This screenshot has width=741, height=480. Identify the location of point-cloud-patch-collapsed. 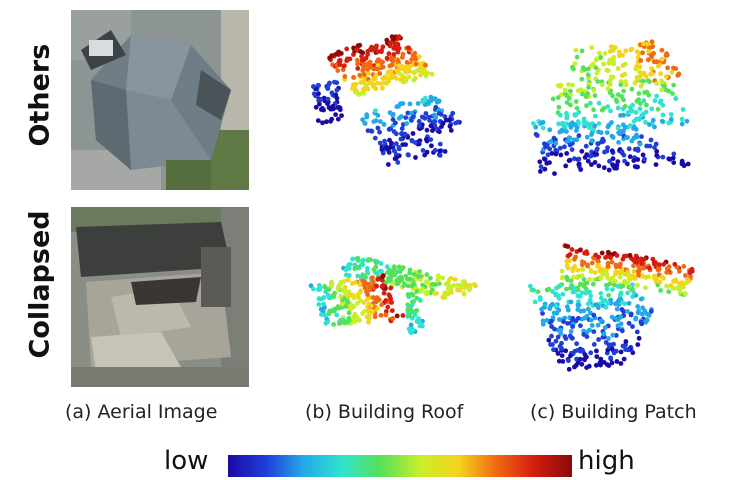
(620, 305).